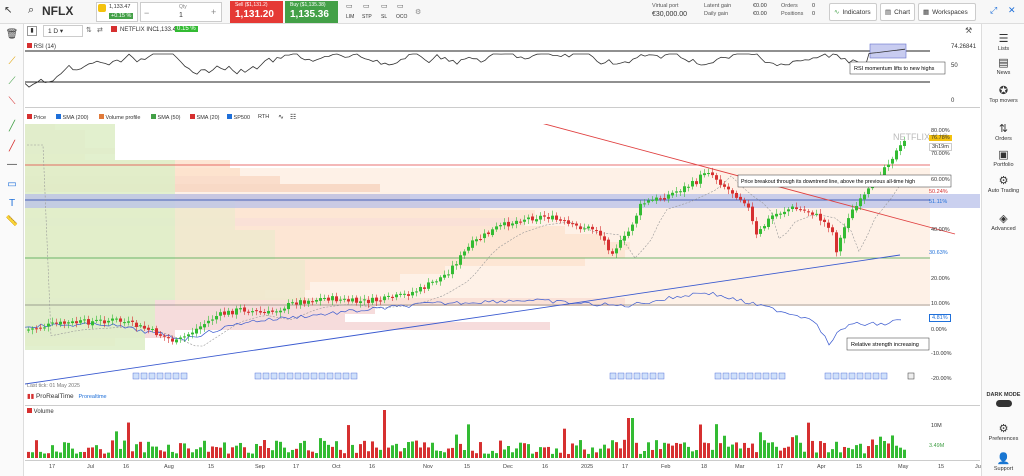 This screenshot has width=1024, height=476. What do you see at coordinates (165, 117) in the screenshot?
I see `legend-sma50: SMA (50)` at bounding box center [165, 117].